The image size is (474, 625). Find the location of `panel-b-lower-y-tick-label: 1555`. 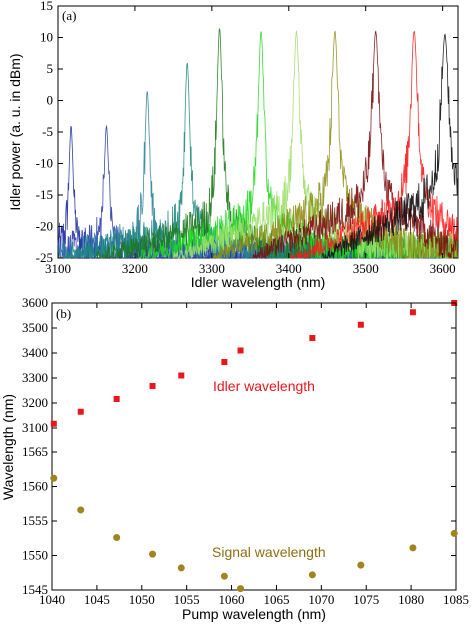

panel-b-lower-y-tick-label: 1555 is located at coordinates (35, 520).